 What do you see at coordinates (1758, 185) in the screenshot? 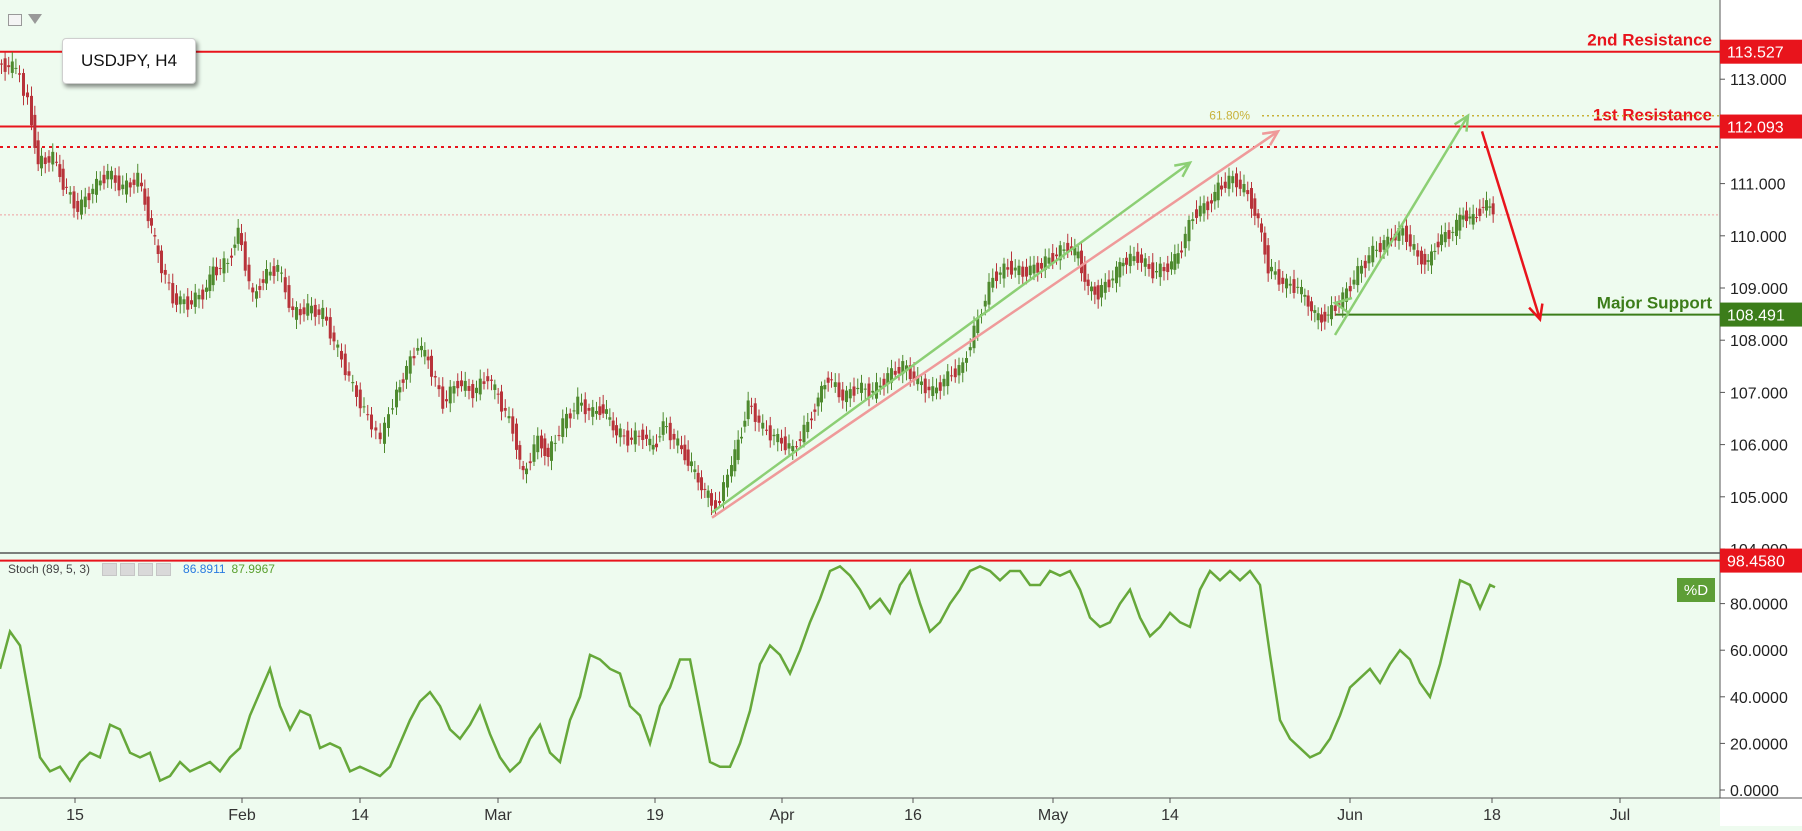
I see `y-tick-label: 111.000` at bounding box center [1758, 185].